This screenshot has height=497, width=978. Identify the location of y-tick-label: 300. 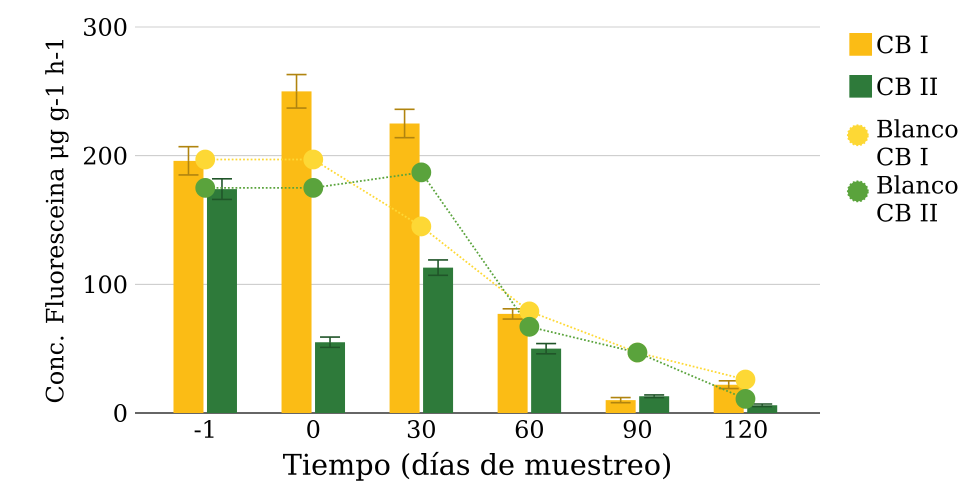
(105, 27).